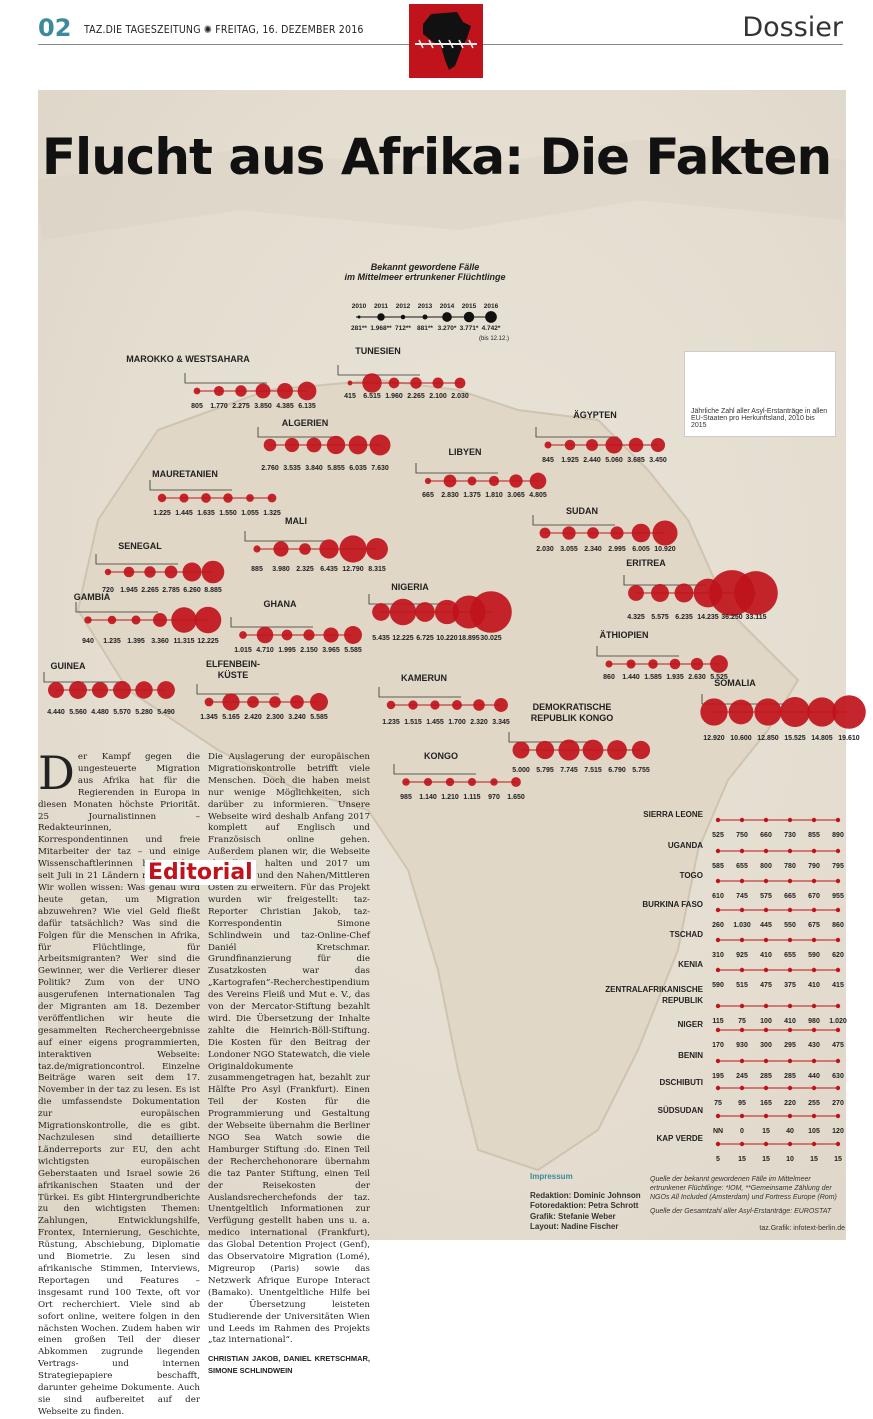 The width and height of the screenshot is (873, 1419). What do you see at coordinates (166, 712) in the screenshot?
I see `country-value: 5.490` at bounding box center [166, 712].